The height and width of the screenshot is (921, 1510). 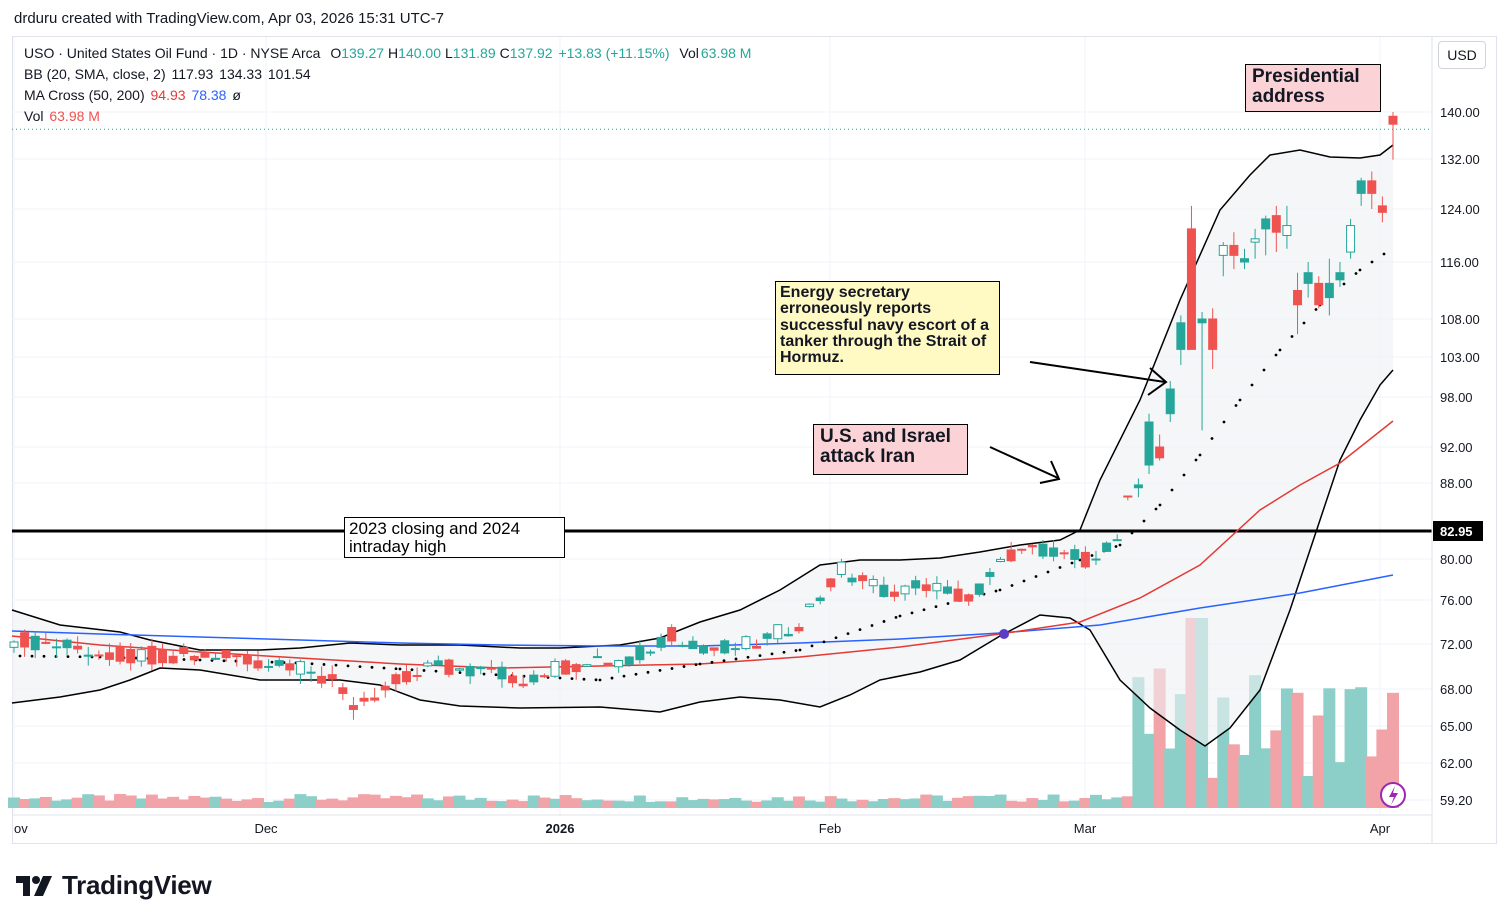 I want to click on price-tick-label: 124.00, so click(x=1460, y=209).